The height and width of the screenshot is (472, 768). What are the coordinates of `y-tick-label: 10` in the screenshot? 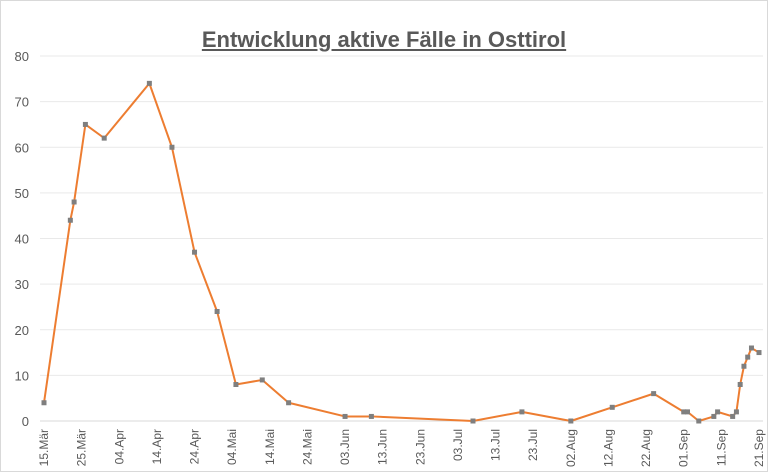 It's located at (22, 375).